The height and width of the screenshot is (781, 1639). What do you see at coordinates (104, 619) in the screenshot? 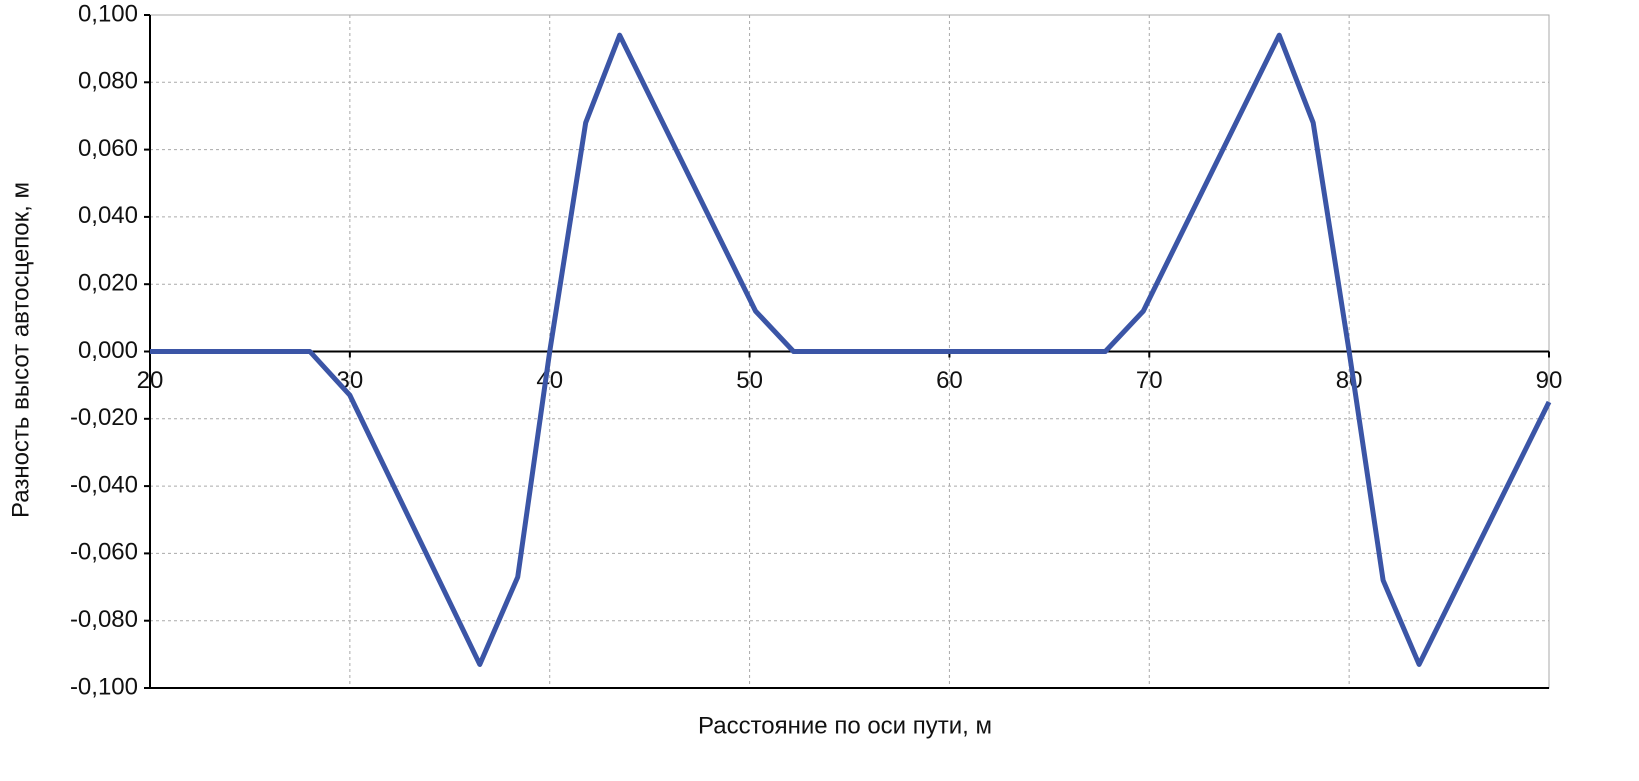
I see `y-tick-label: -0,080` at bounding box center [104, 619].